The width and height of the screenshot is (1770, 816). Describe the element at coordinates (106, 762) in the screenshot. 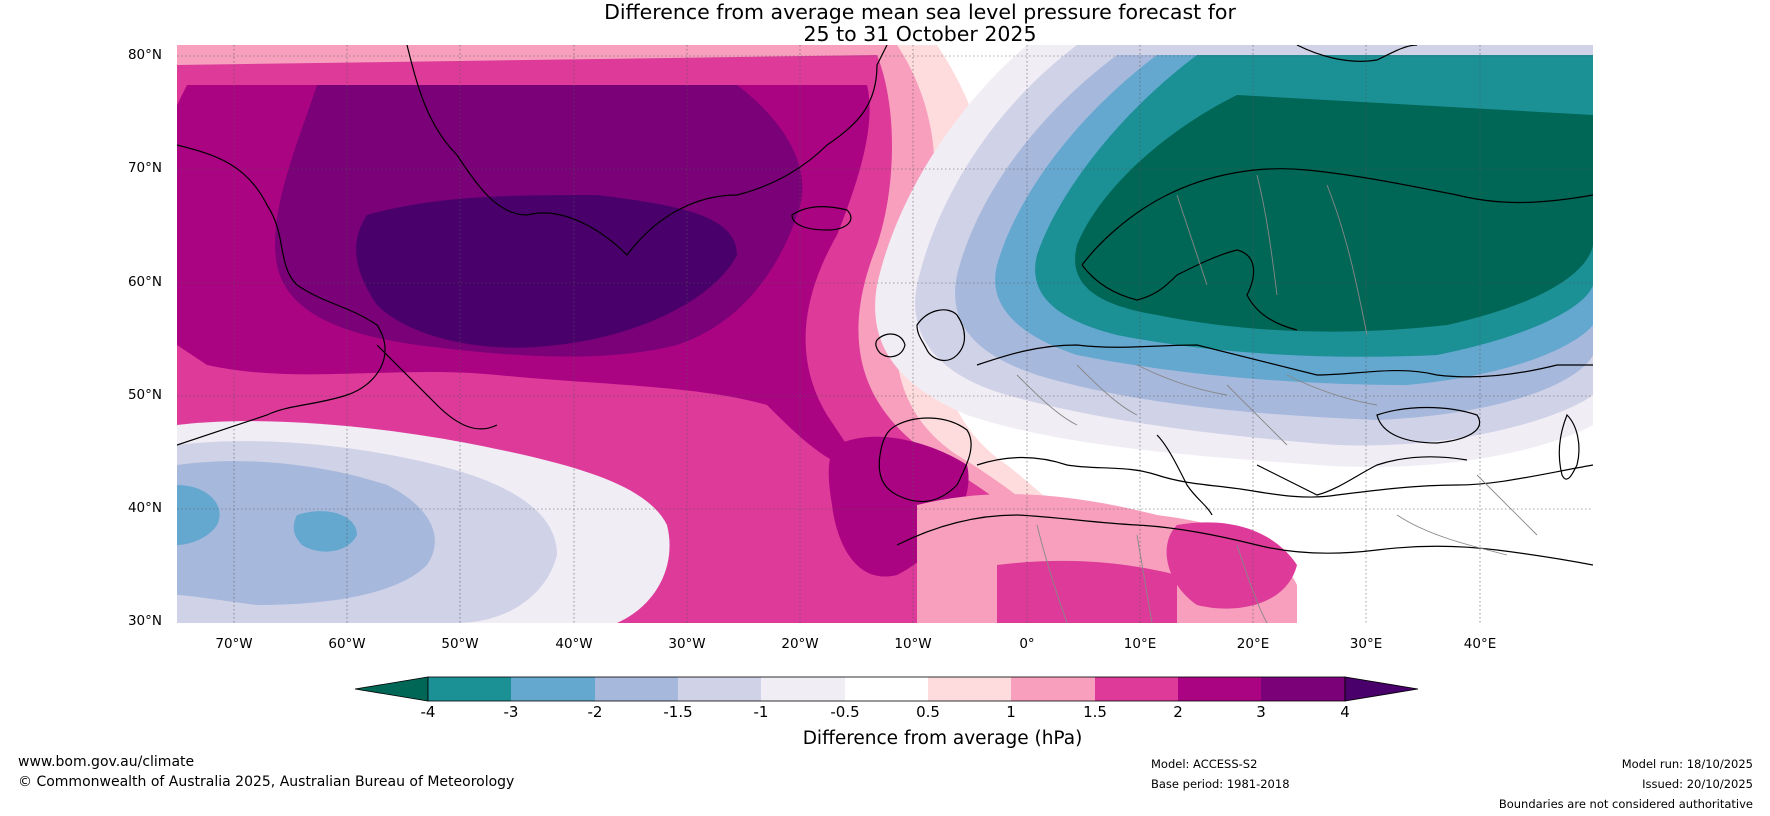

I see `footer-url: www.bom.gov.au/climate` at that location.